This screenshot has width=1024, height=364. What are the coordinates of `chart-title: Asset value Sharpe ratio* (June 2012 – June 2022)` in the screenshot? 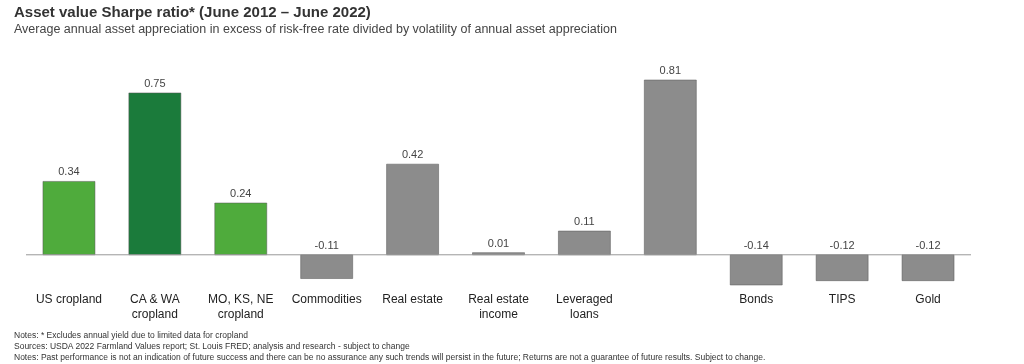 It's located at (192, 11).